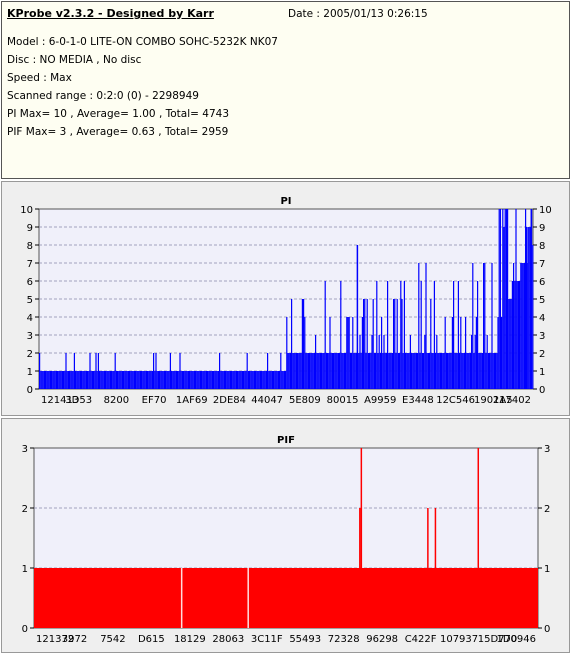 This screenshot has height=654, width=572. What do you see at coordinates (55, 639) in the screenshot?
I see `x-tick-label: 121372` at bounding box center [55, 639].